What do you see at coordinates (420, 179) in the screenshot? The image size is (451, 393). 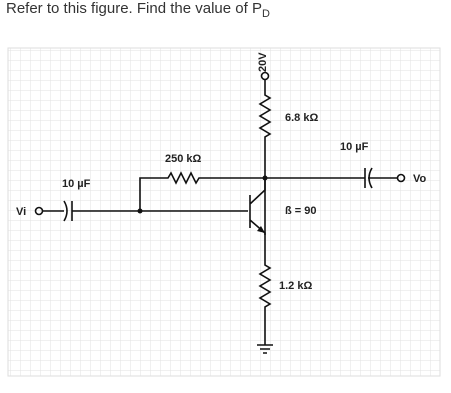 I see `output-label: Vo` at bounding box center [420, 179].